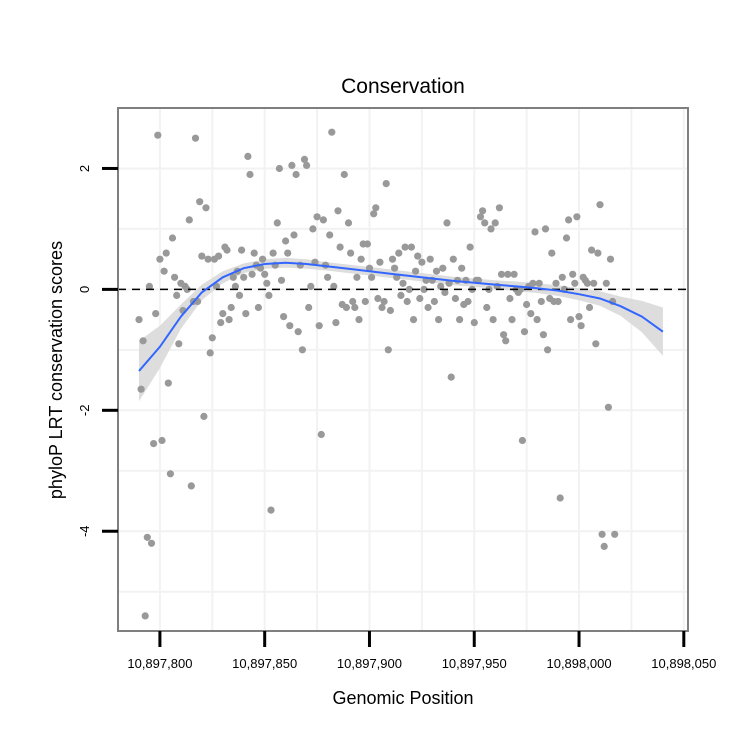  What do you see at coordinates (84, 411) in the screenshot?
I see `y-tick-label: -2` at bounding box center [84, 411].